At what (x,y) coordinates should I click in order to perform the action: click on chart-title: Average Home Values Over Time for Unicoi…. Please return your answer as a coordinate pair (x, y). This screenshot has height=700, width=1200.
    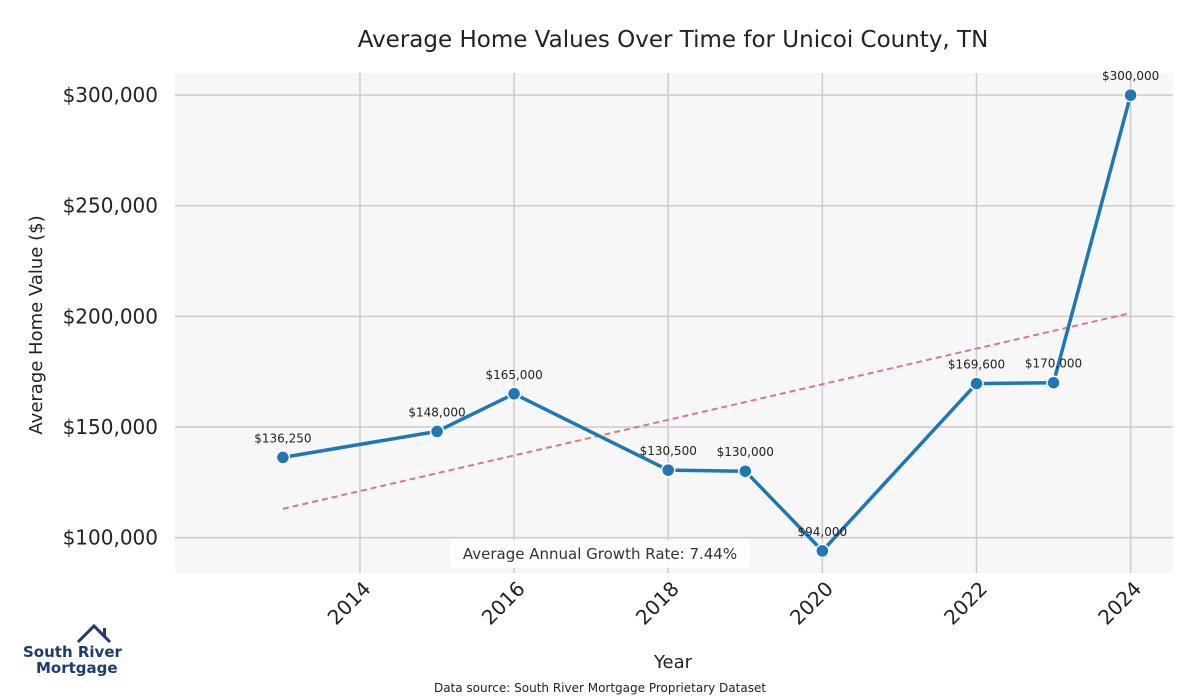
    Looking at the image, I should click on (673, 40).